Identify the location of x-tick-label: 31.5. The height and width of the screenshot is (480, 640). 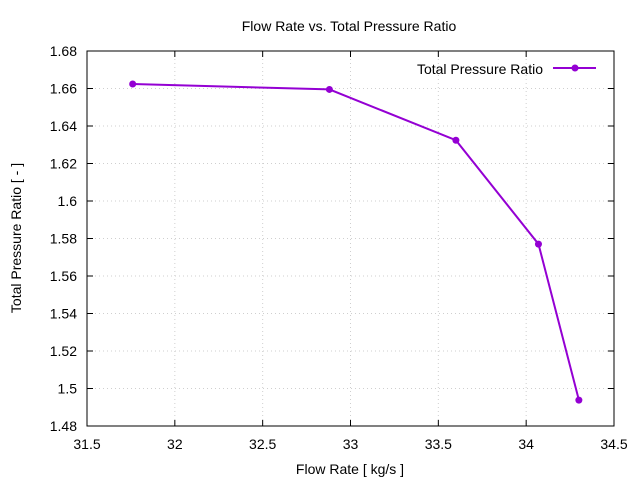
(86, 444).